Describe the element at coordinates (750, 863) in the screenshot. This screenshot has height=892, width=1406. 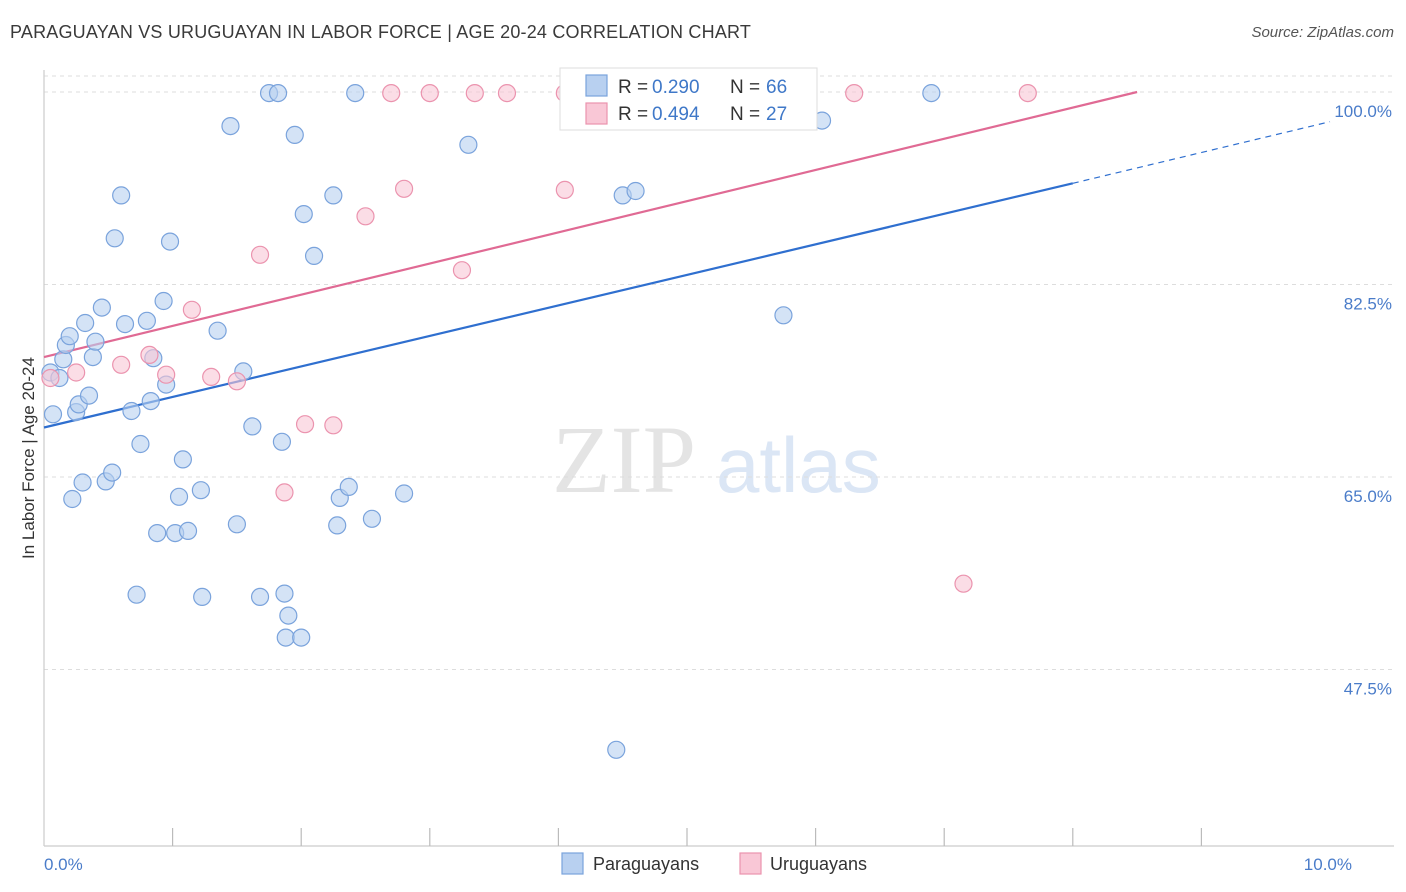
I see `bottom-legend-swatch-uruguayans` at that location.